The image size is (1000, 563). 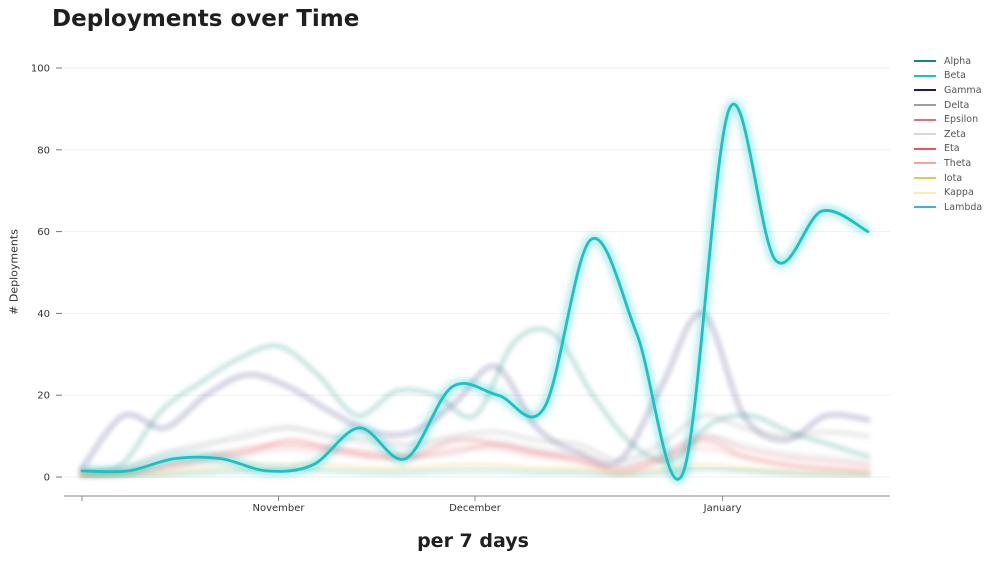 I want to click on y-tick-label: 0, so click(x=47, y=478).